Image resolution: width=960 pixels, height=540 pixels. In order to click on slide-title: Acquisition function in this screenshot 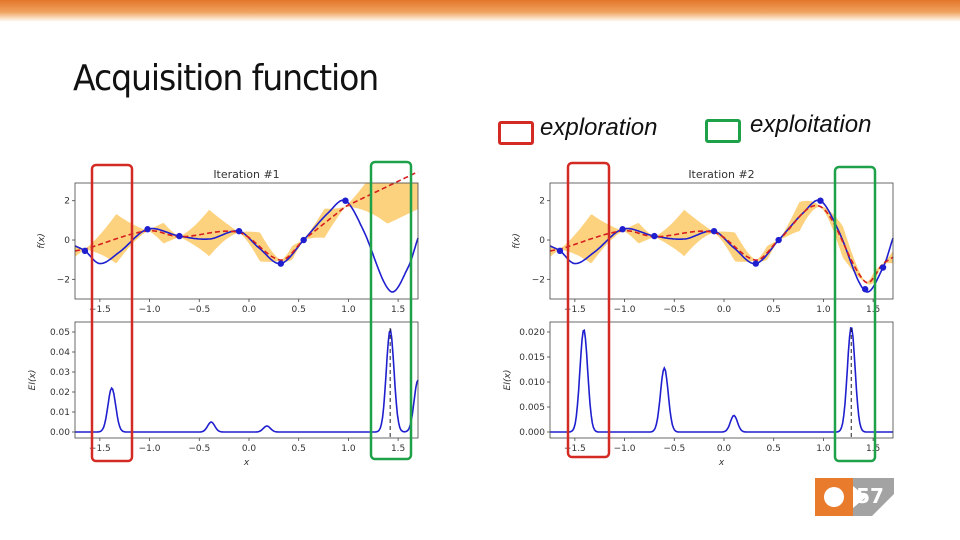, I will do `click(226, 78)`.